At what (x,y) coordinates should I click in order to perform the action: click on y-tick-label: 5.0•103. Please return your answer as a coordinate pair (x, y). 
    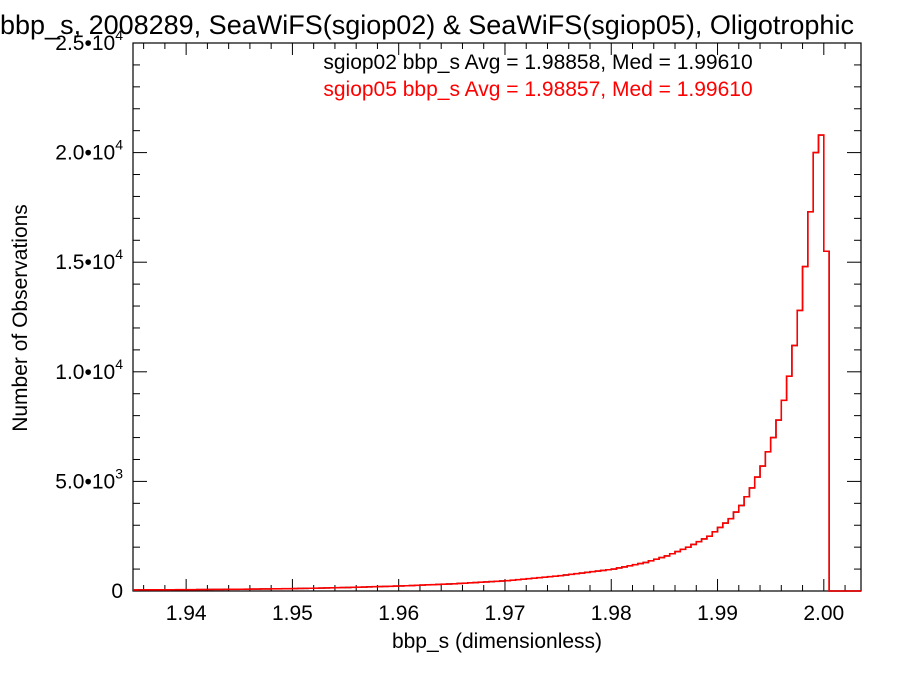
    Looking at the image, I should click on (89, 479).